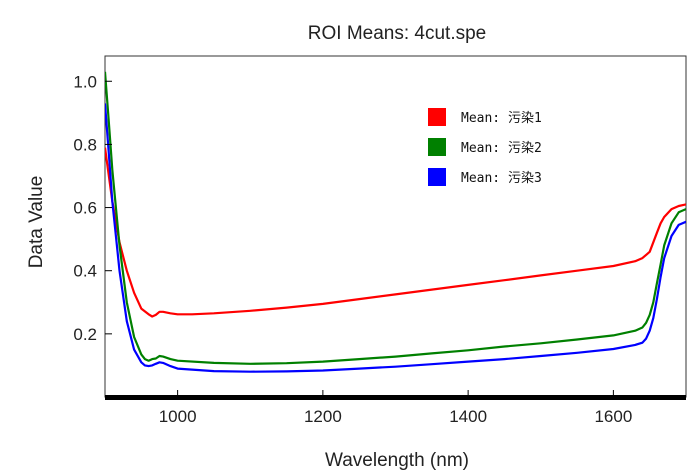 The width and height of the screenshot is (691, 473). What do you see at coordinates (501, 148) in the screenshot?
I see `legend-label-2: Mean: 污染2` at bounding box center [501, 148].